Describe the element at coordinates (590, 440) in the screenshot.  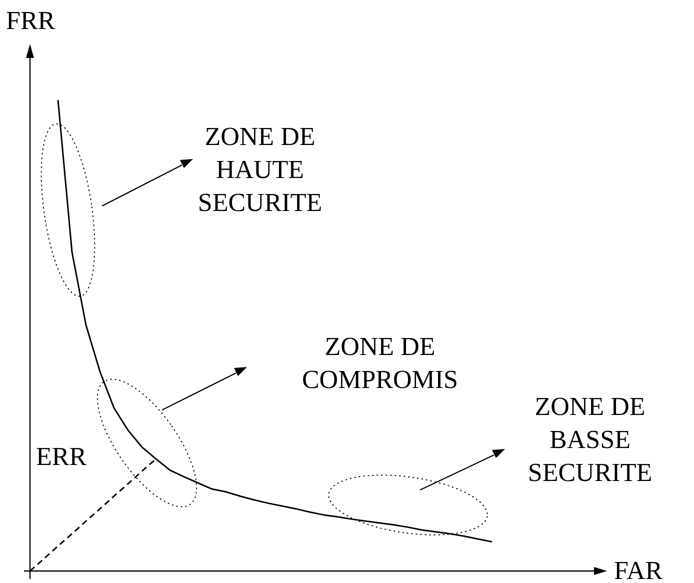
I see `text: ZONE DE BASSE SECURITE` at that location.